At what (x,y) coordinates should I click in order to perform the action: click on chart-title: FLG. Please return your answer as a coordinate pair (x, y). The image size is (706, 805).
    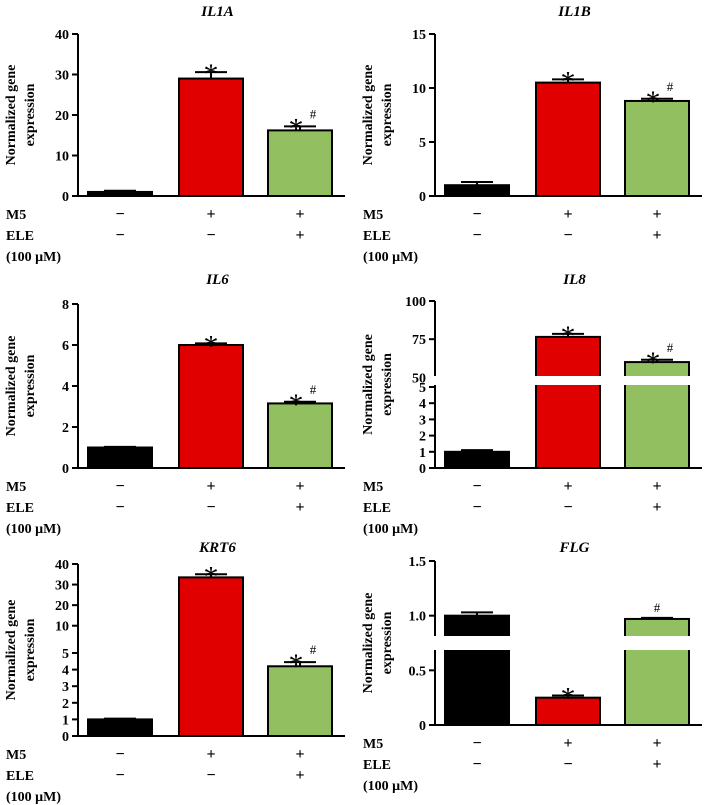
    Looking at the image, I should click on (574, 548).